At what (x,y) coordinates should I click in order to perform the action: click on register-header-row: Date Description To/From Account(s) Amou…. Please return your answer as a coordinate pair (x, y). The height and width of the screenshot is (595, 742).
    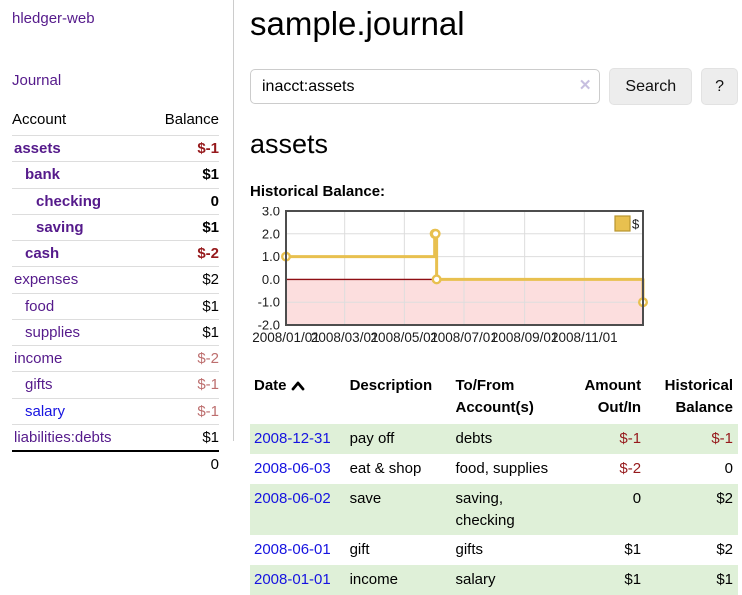
    Looking at the image, I should click on (494, 399).